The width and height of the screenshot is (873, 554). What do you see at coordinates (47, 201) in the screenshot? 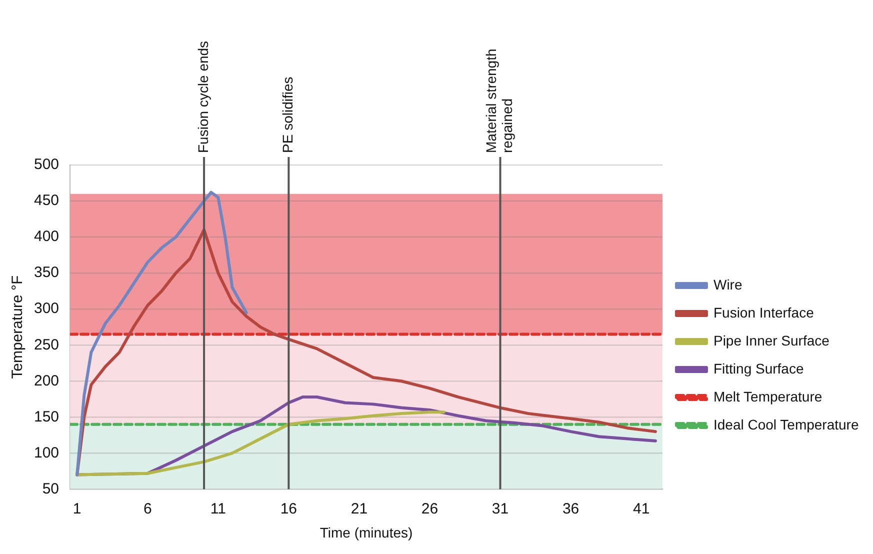
I see `y-tick-label: 450` at bounding box center [47, 201].